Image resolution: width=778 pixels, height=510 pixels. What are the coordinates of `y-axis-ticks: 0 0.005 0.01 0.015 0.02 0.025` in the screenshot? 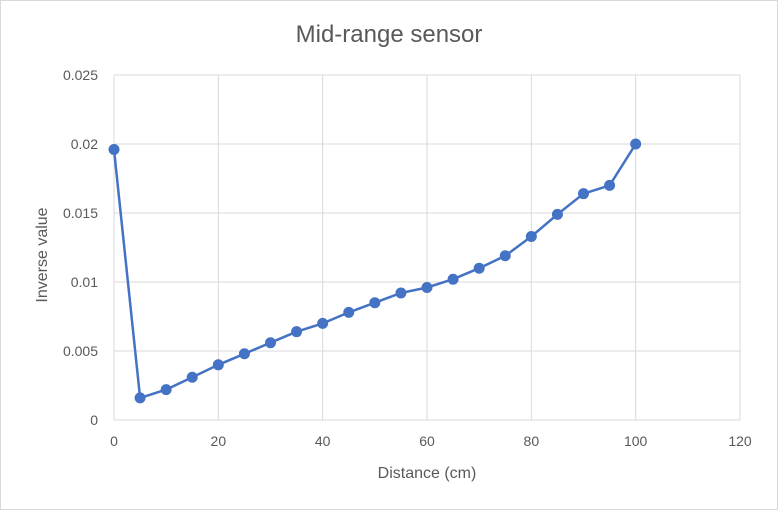 It's located at (80, 247).